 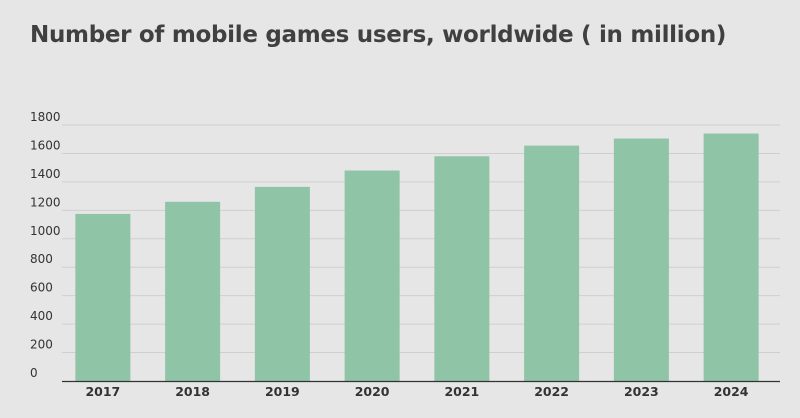 I want to click on bar-2017, so click(x=103, y=297).